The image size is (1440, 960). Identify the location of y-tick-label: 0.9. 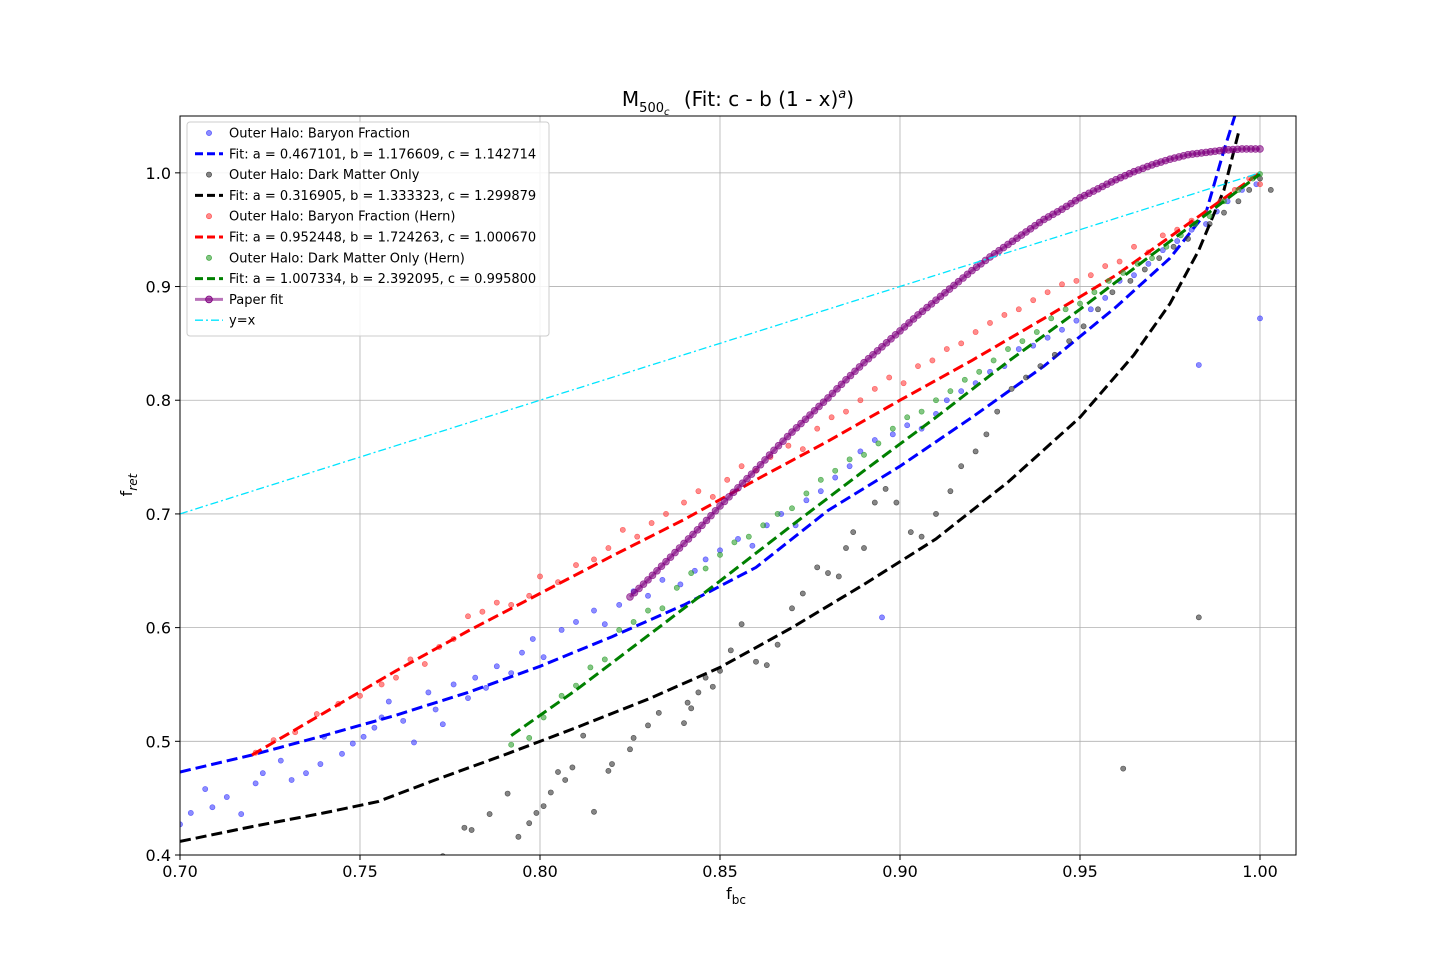
(158, 287).